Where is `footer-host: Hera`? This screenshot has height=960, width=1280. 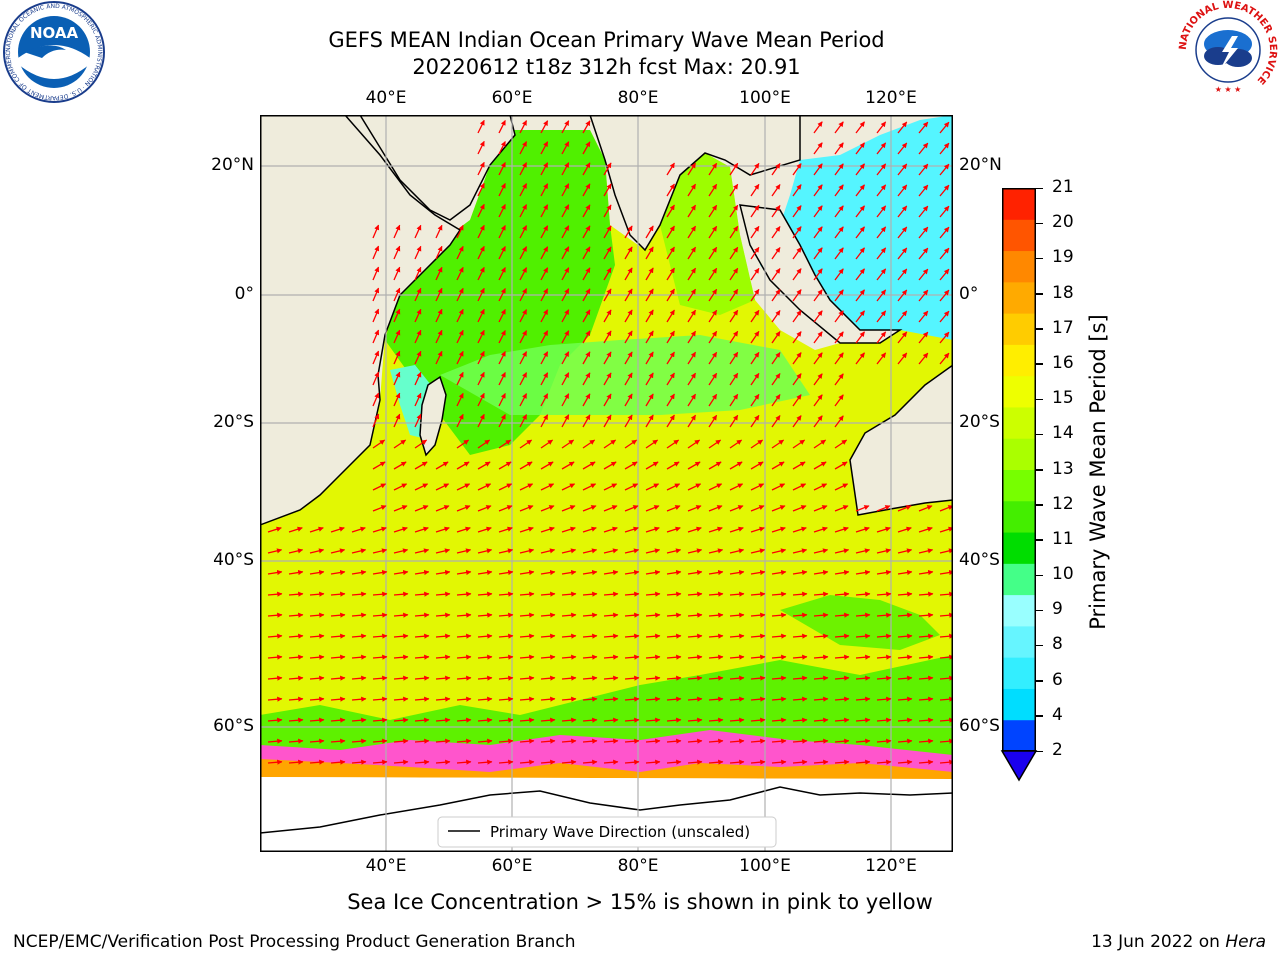 footer-host: Hera is located at coordinates (1245, 942).